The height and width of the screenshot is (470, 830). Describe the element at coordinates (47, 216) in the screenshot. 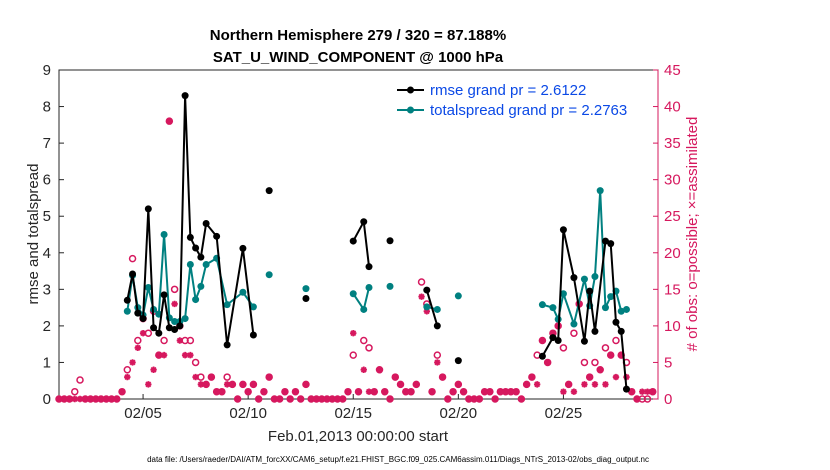

I see `y-left-tick-label: 5` at that location.